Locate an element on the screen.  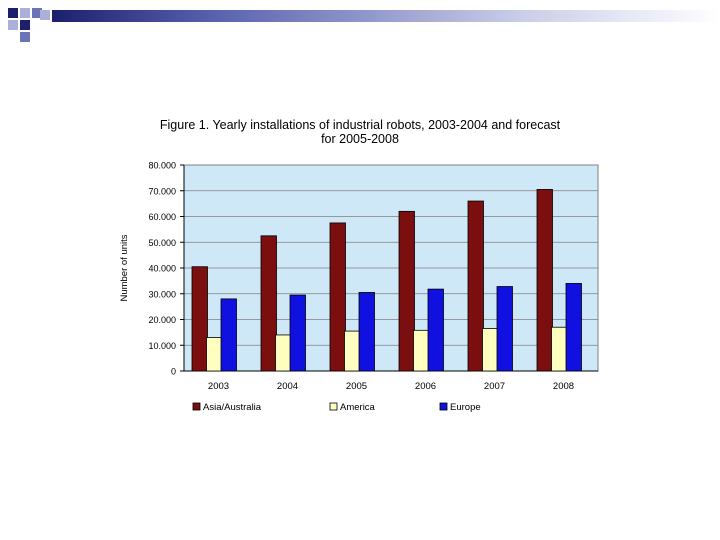
y-tick-label: 10.000 is located at coordinates (162, 346).